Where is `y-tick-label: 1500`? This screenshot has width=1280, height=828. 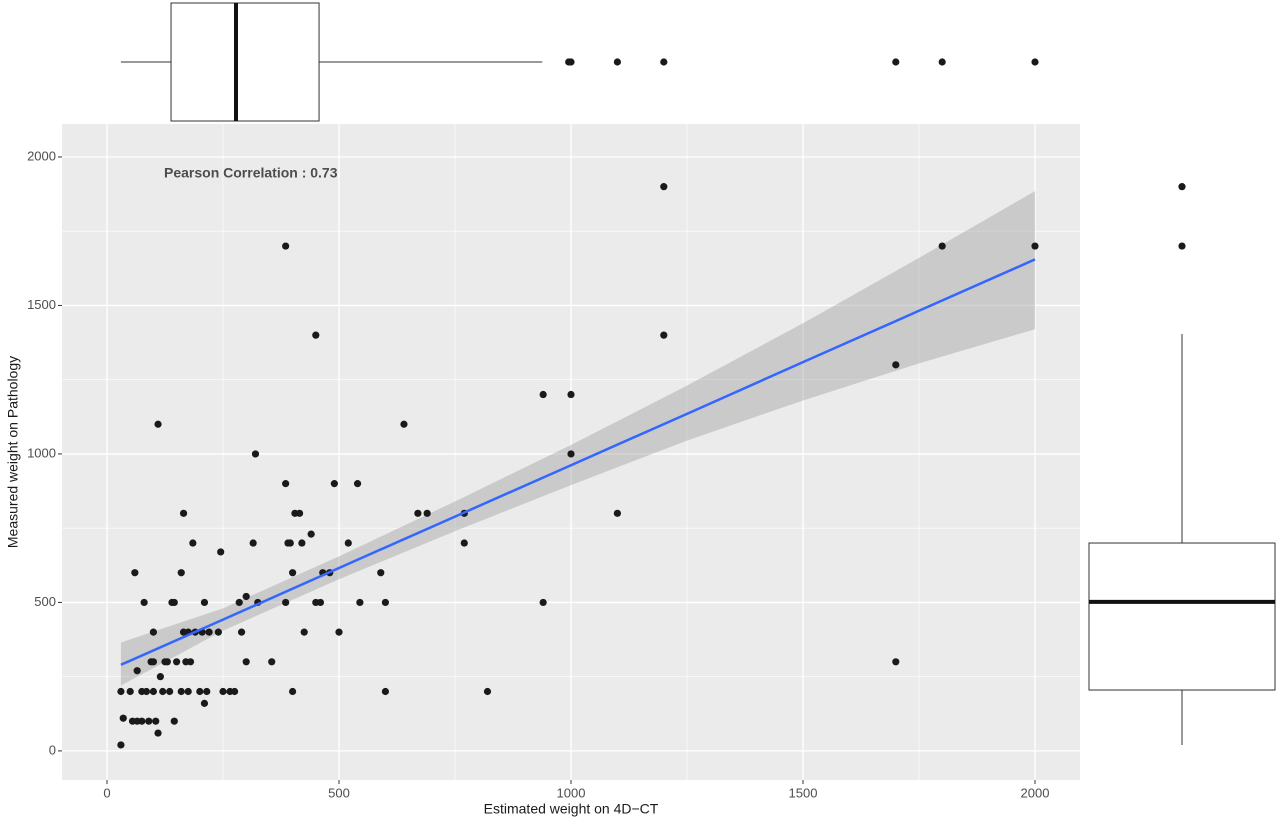
y-tick-label: 1500 is located at coordinates (41, 304).